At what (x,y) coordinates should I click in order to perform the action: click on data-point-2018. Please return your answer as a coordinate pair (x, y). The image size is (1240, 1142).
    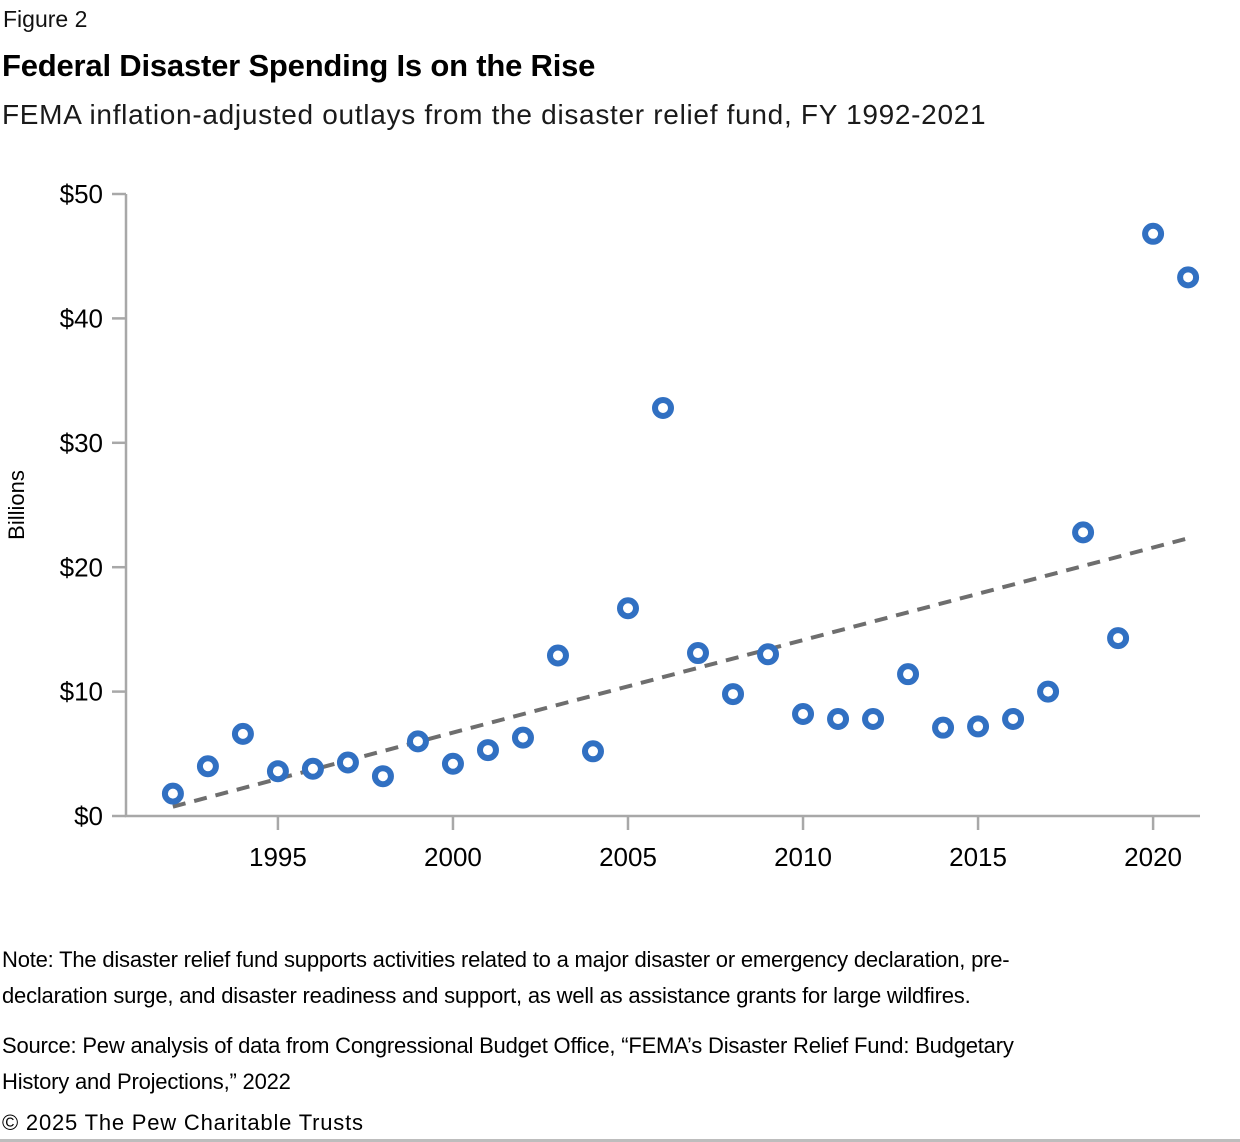
    Looking at the image, I should click on (1083, 532).